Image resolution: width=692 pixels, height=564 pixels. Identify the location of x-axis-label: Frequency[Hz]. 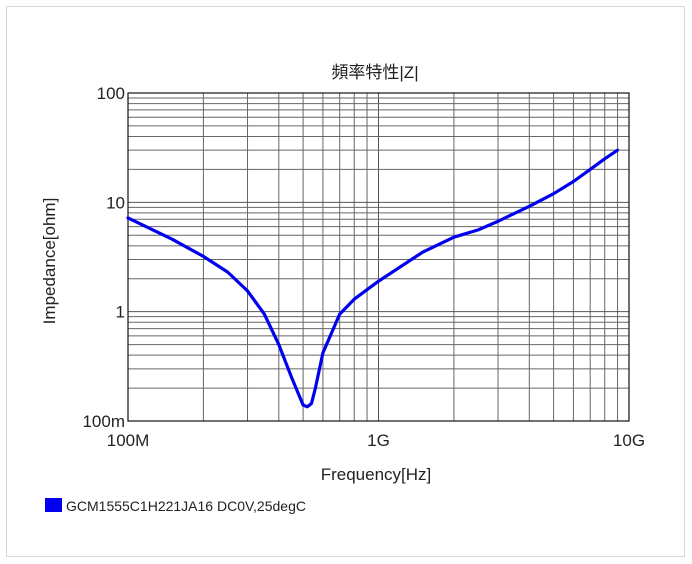
(376, 474).